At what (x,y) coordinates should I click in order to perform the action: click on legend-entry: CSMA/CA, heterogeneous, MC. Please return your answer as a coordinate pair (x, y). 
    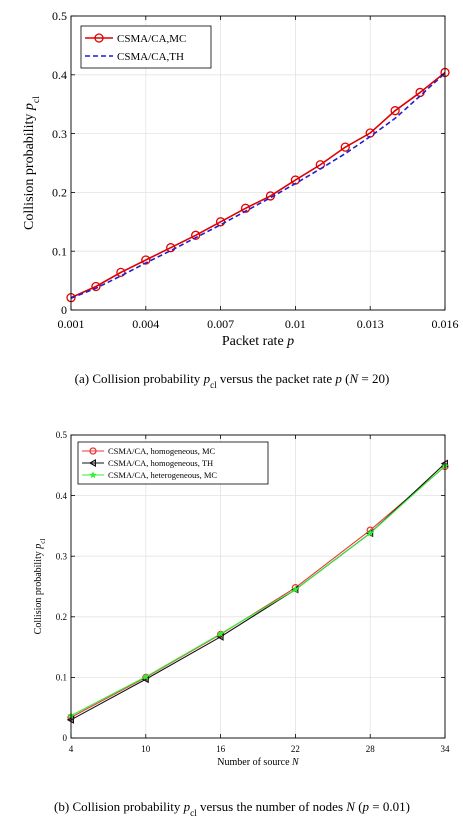
    Looking at the image, I should click on (162, 475).